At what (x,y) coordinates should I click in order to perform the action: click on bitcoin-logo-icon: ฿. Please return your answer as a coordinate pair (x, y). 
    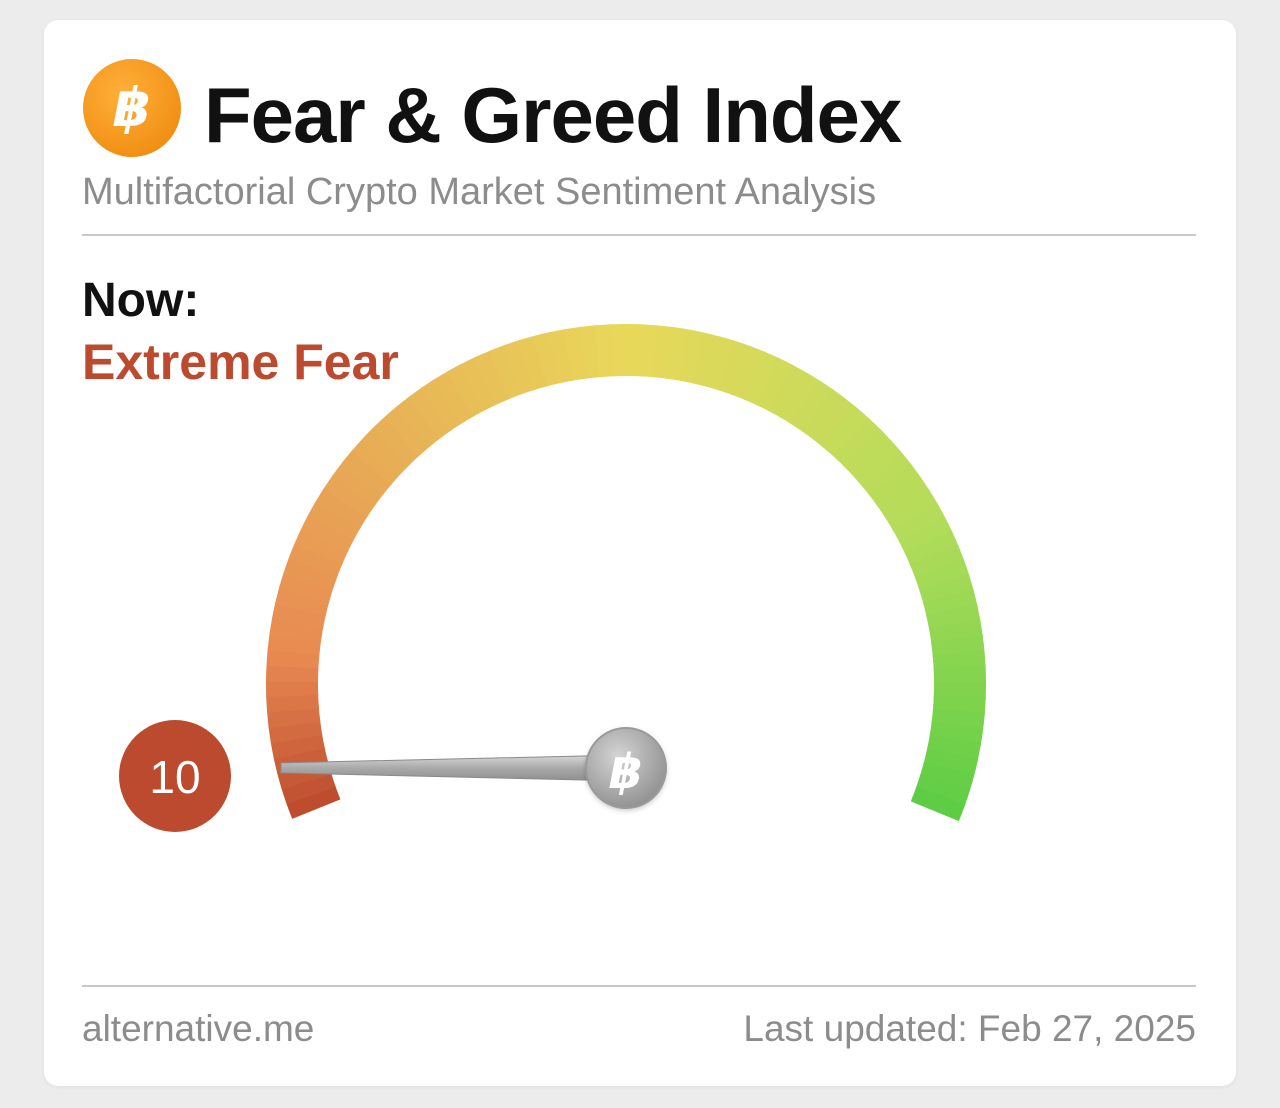
    Looking at the image, I should click on (132, 108).